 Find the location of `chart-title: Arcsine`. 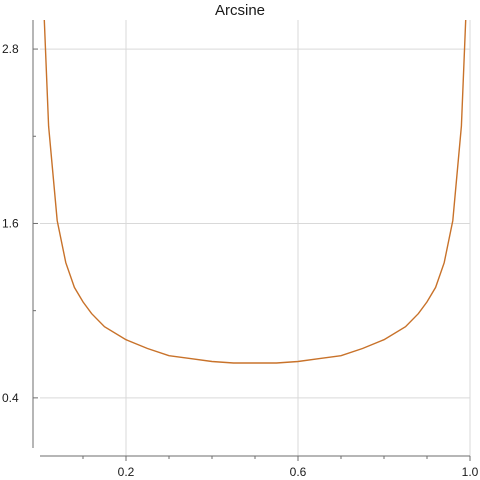

chart-title: Arcsine is located at coordinates (240, 10).